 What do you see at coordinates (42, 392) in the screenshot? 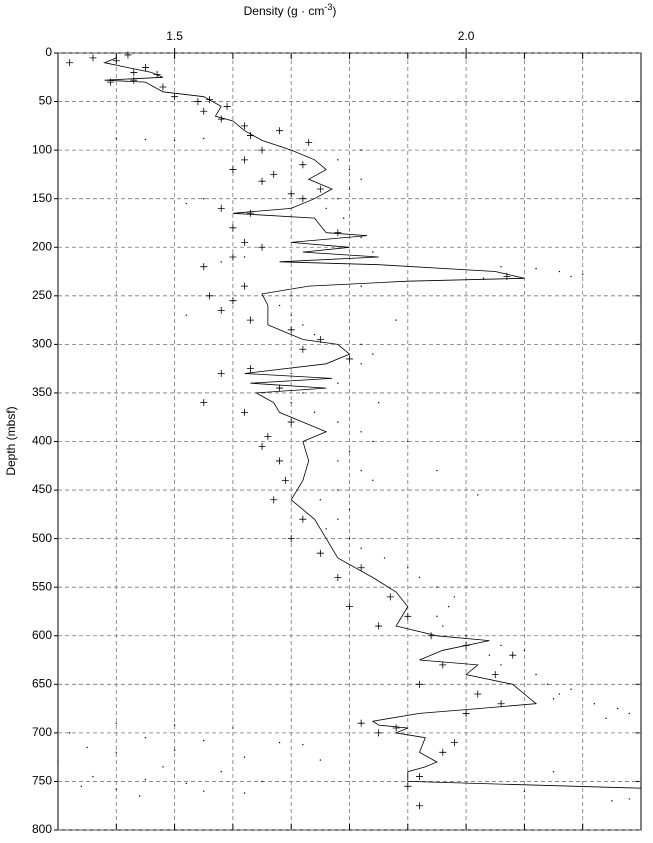
I see `y-tick-label: 350` at bounding box center [42, 392].